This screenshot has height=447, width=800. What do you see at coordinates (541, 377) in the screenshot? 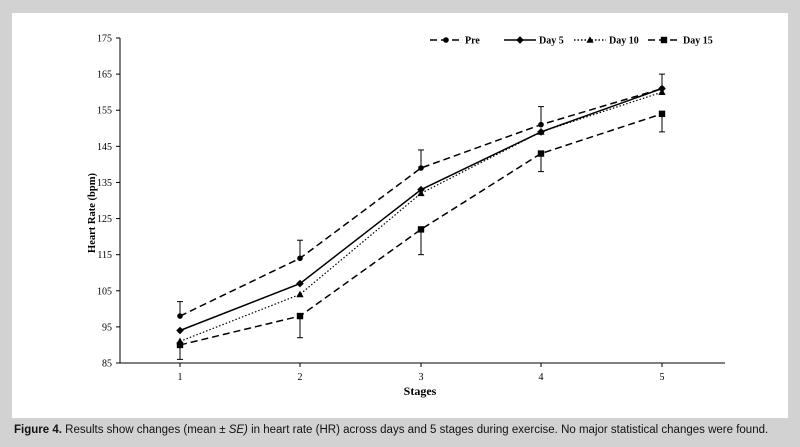
I see `x-tick-label: 4` at bounding box center [541, 377].